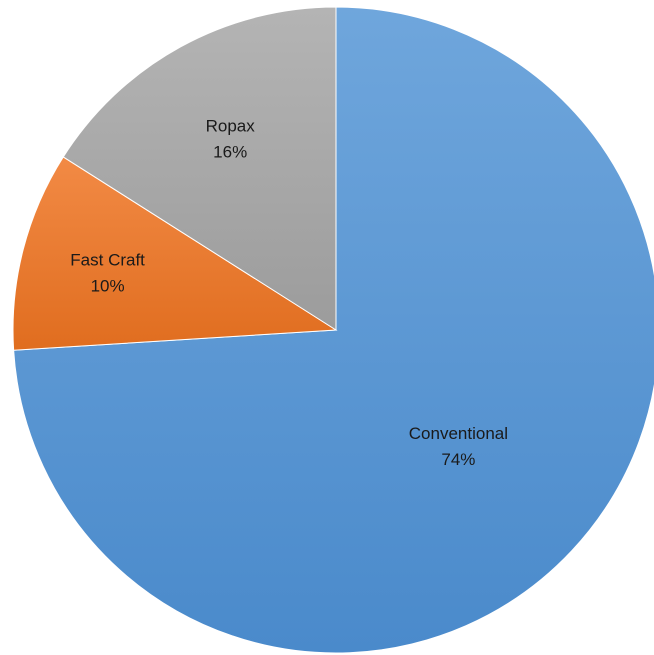 The width and height of the screenshot is (654, 655). Describe the element at coordinates (175, 253) in the screenshot. I see `pie-slice-fast-craft` at that location.